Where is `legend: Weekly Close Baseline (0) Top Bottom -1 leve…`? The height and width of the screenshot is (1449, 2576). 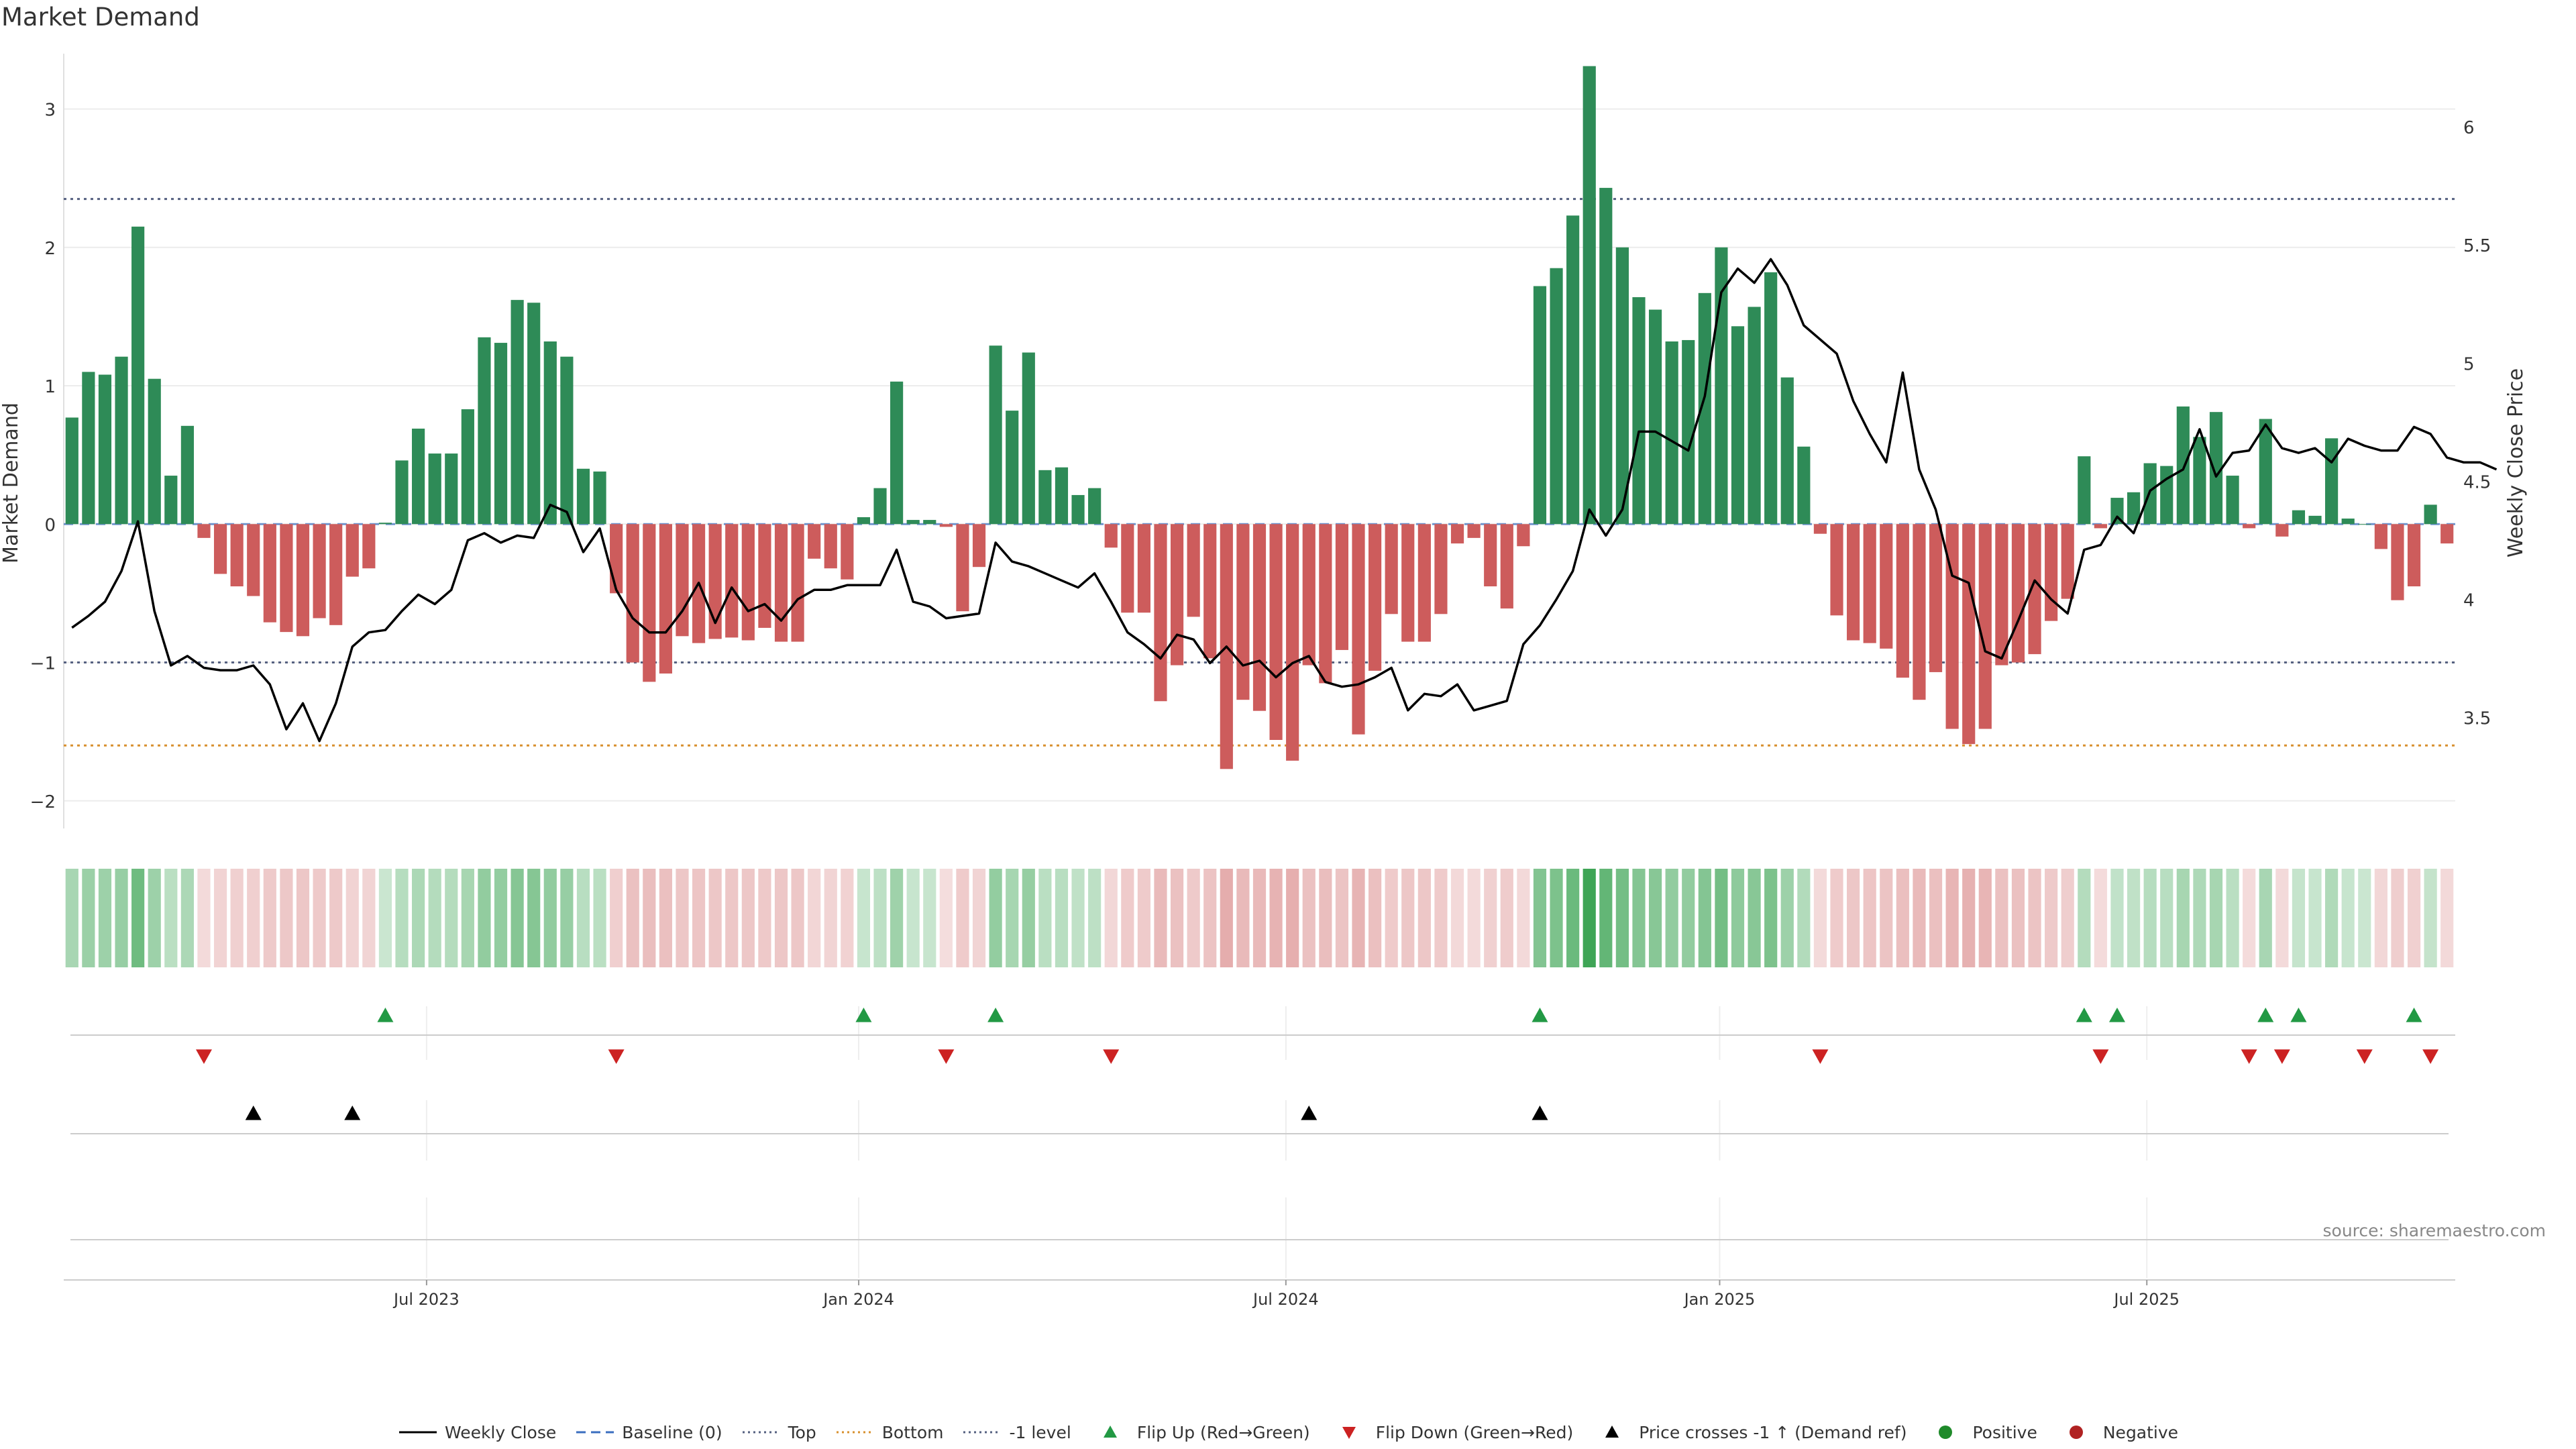
legend: Weekly Close Baseline (0) Top Bottom -1 leve… is located at coordinates (1288, 1432).